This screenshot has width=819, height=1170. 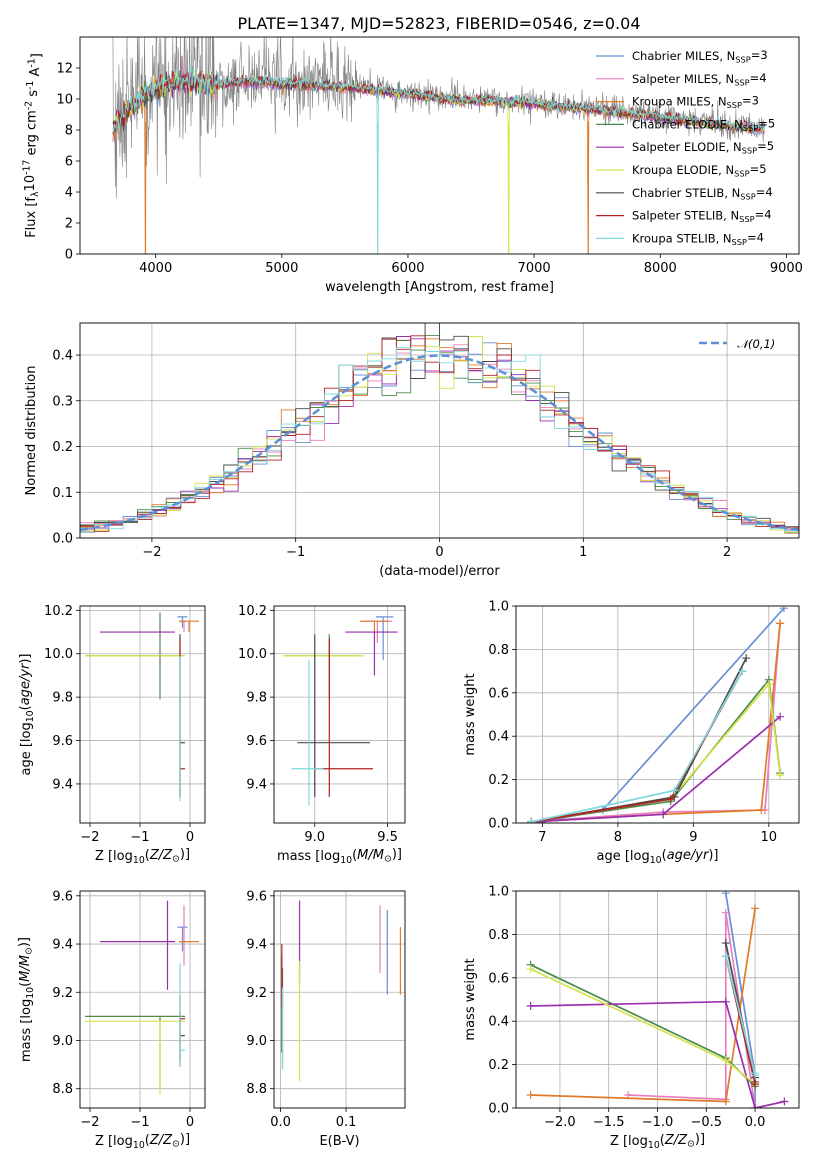 What do you see at coordinates (252, 611) in the screenshot?
I see `y-tick-label: 10.2` at bounding box center [252, 611].